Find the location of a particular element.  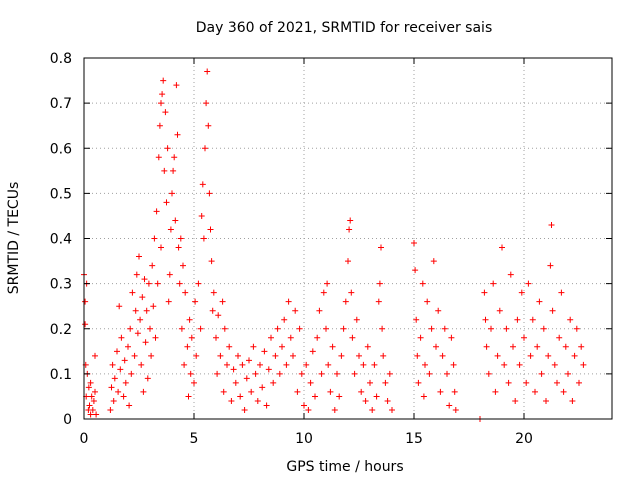

x-axis-label: GPS time / hours is located at coordinates (344, 467).